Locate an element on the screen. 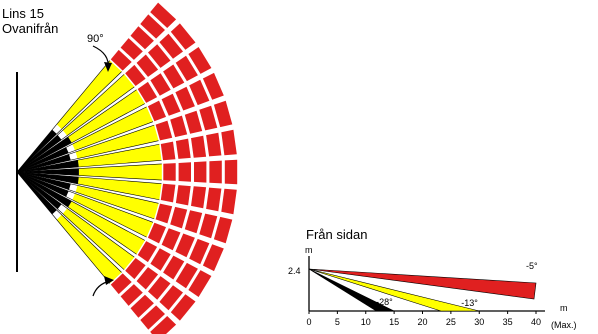 Image resolution: width=598 pixels, height=334 pixels. side-view-x-ticks: 0 5 10 15 20 25 30 35 40 is located at coordinates (423, 319).